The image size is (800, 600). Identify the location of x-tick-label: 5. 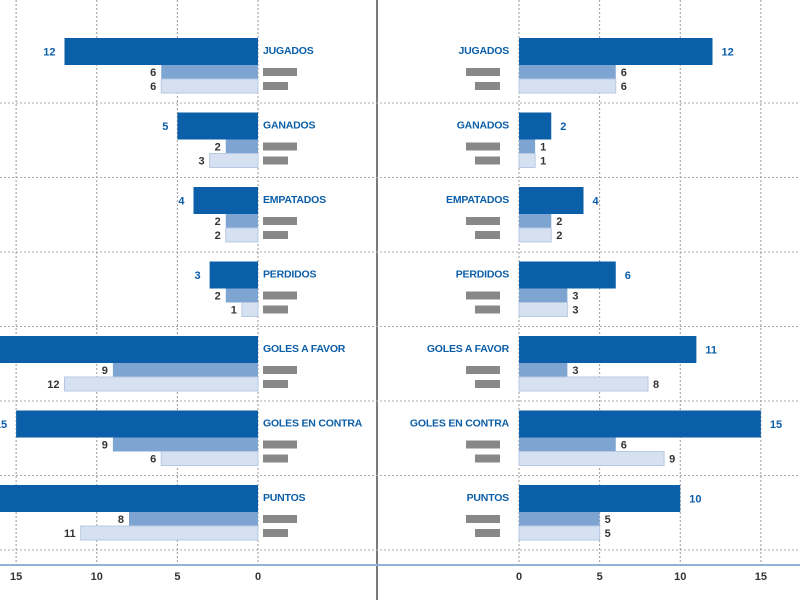
(600, 577).